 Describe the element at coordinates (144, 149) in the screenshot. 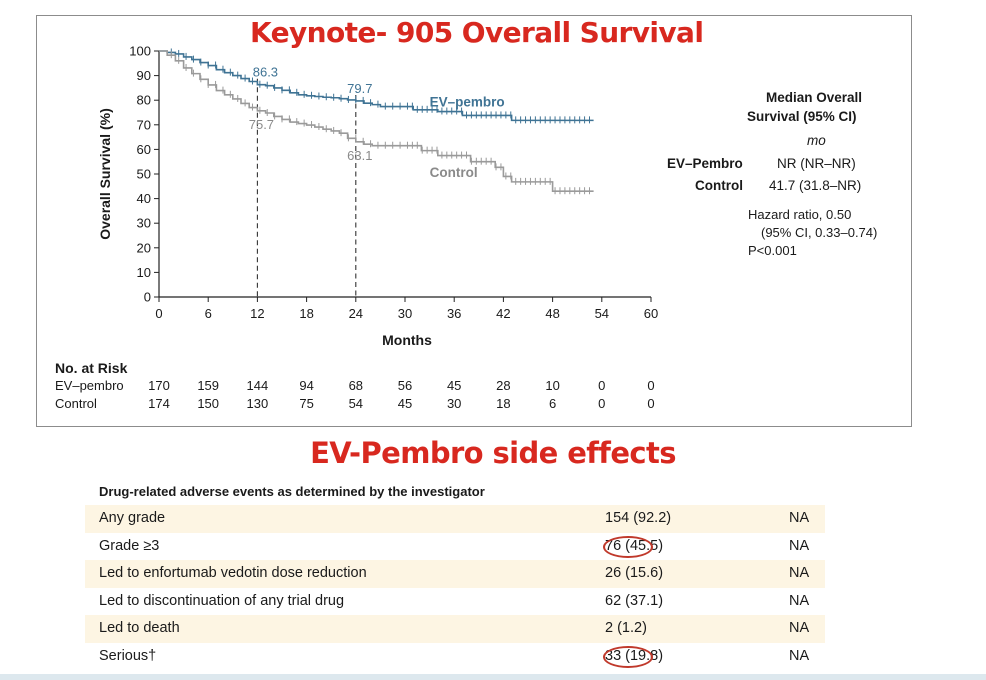

I see `y-tick-label: 60` at that location.